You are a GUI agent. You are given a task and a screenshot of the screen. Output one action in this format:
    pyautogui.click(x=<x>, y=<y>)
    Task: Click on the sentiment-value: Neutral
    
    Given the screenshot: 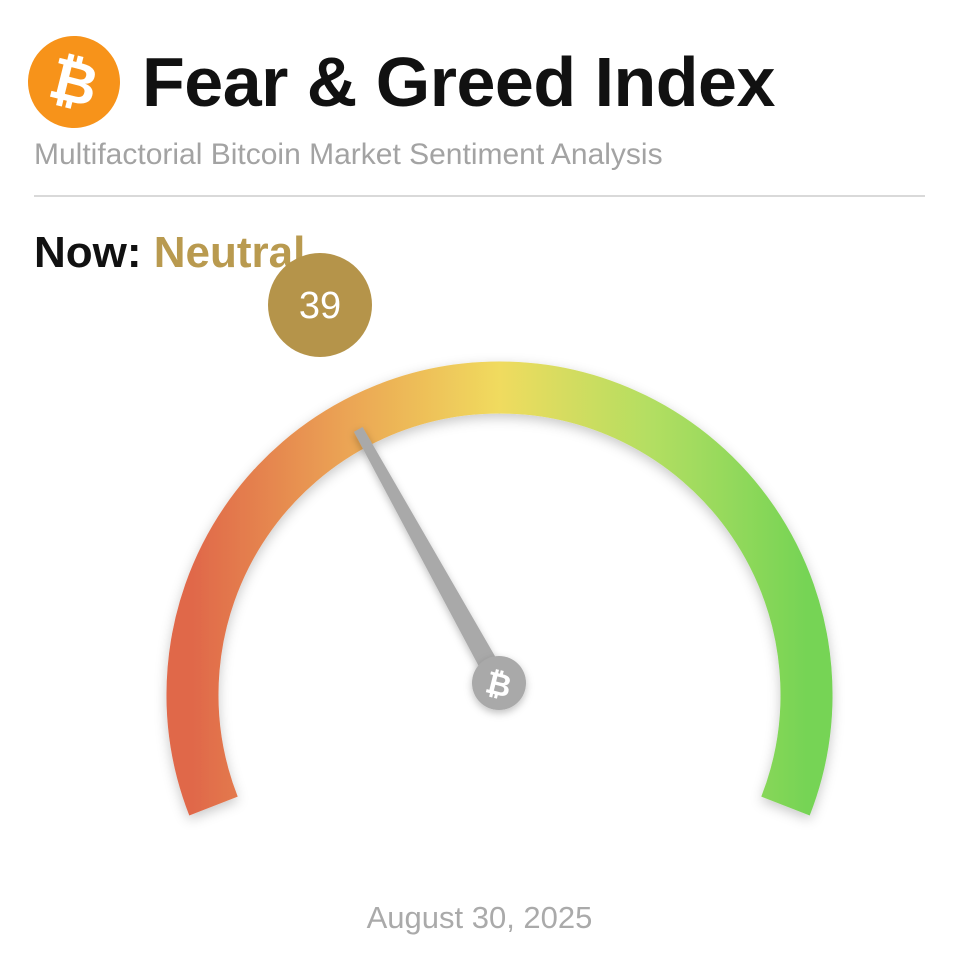 What is the action you would take?
    pyautogui.click(x=229, y=252)
    